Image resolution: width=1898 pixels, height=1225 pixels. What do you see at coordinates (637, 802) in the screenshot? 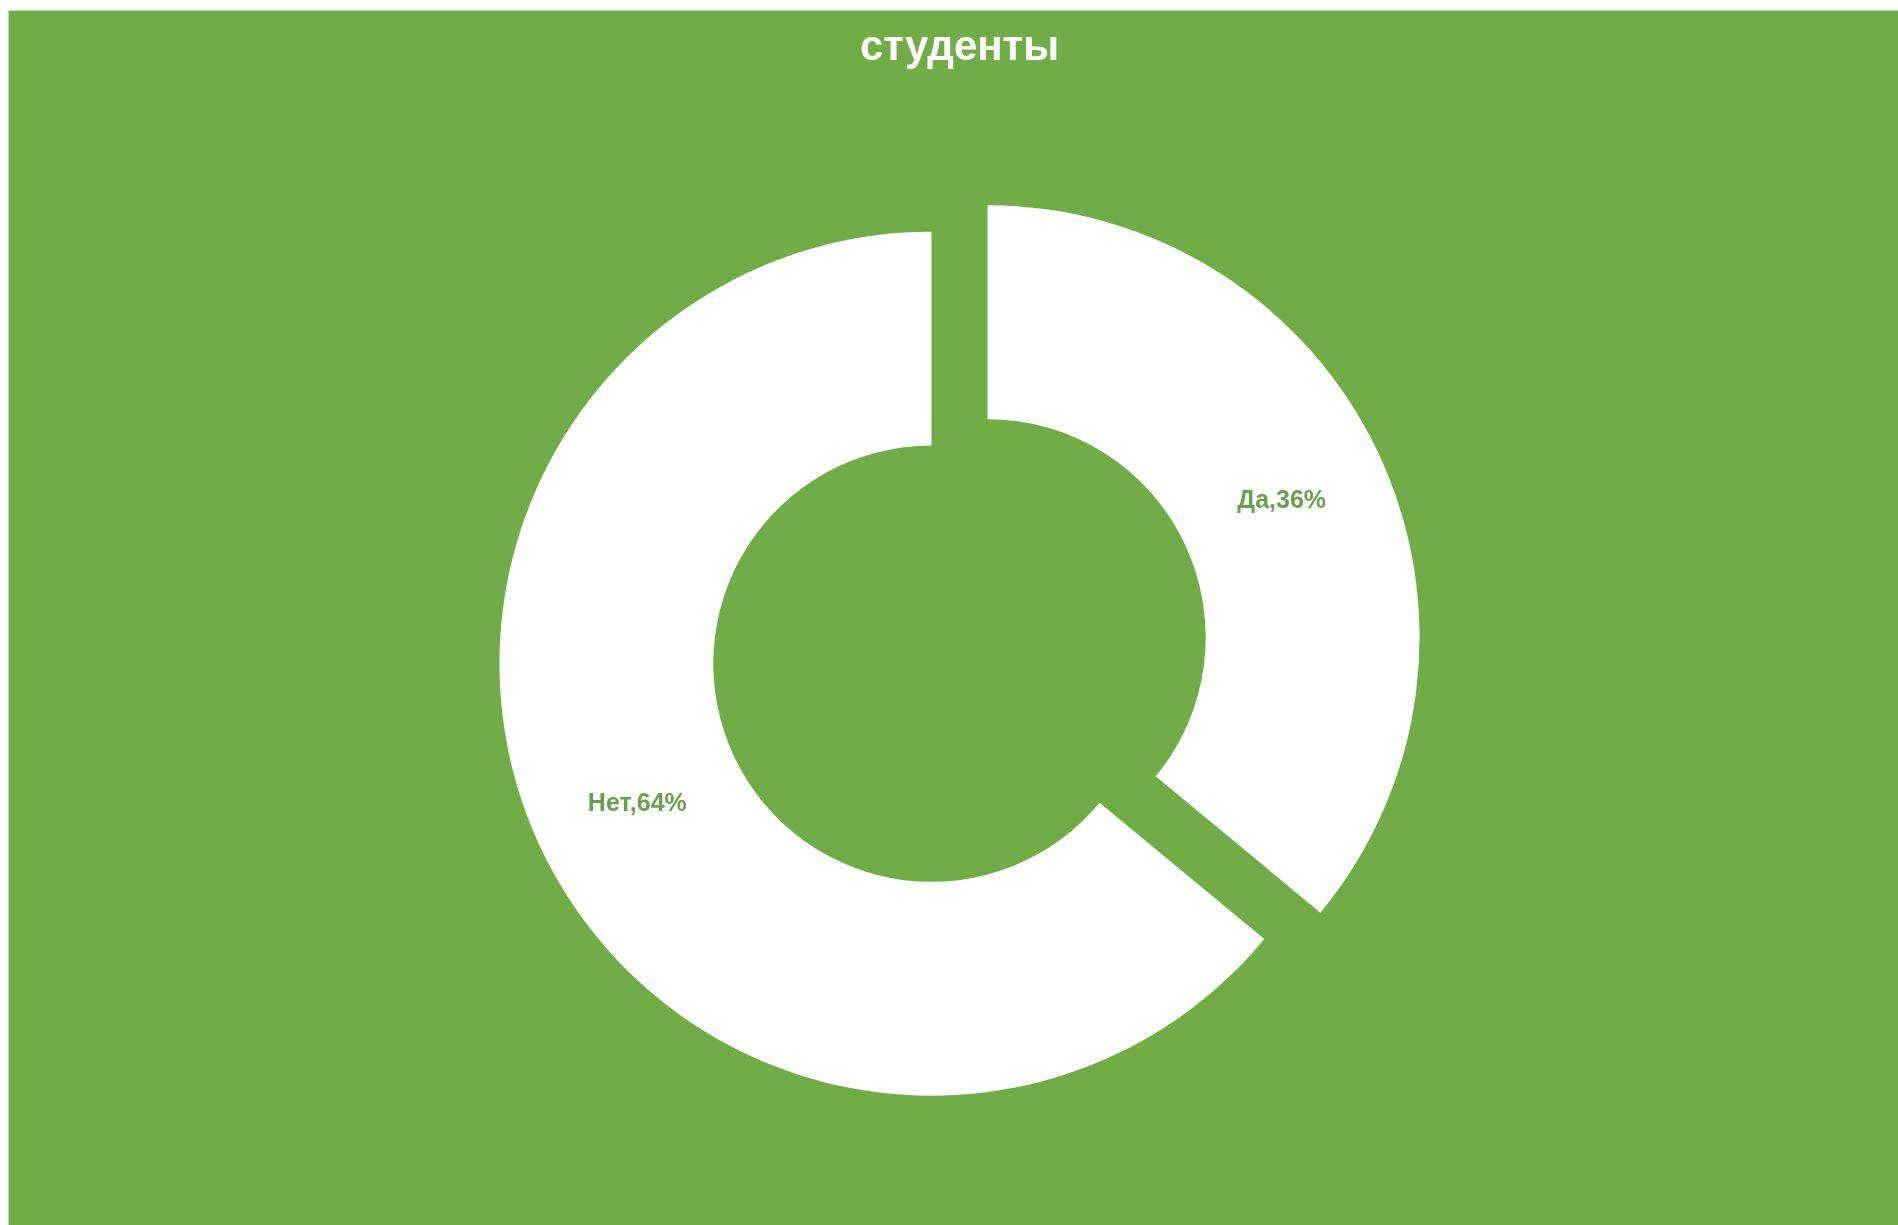
I see `slice-label: Нет,64%` at bounding box center [637, 802].